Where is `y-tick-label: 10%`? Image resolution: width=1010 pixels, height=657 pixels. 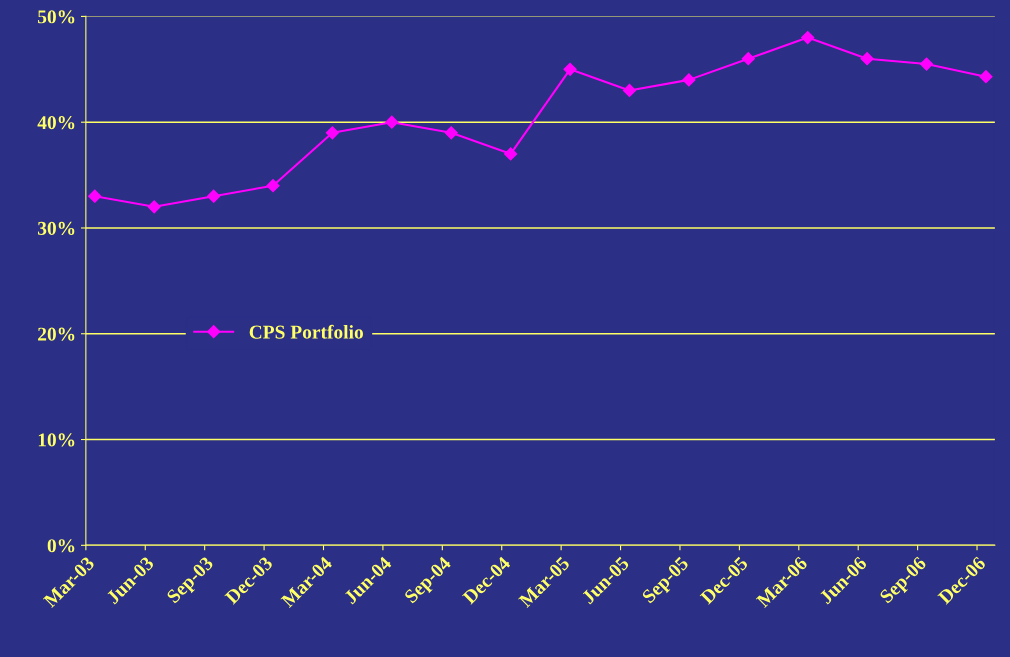
y-tick-label: 10% is located at coordinates (56, 440).